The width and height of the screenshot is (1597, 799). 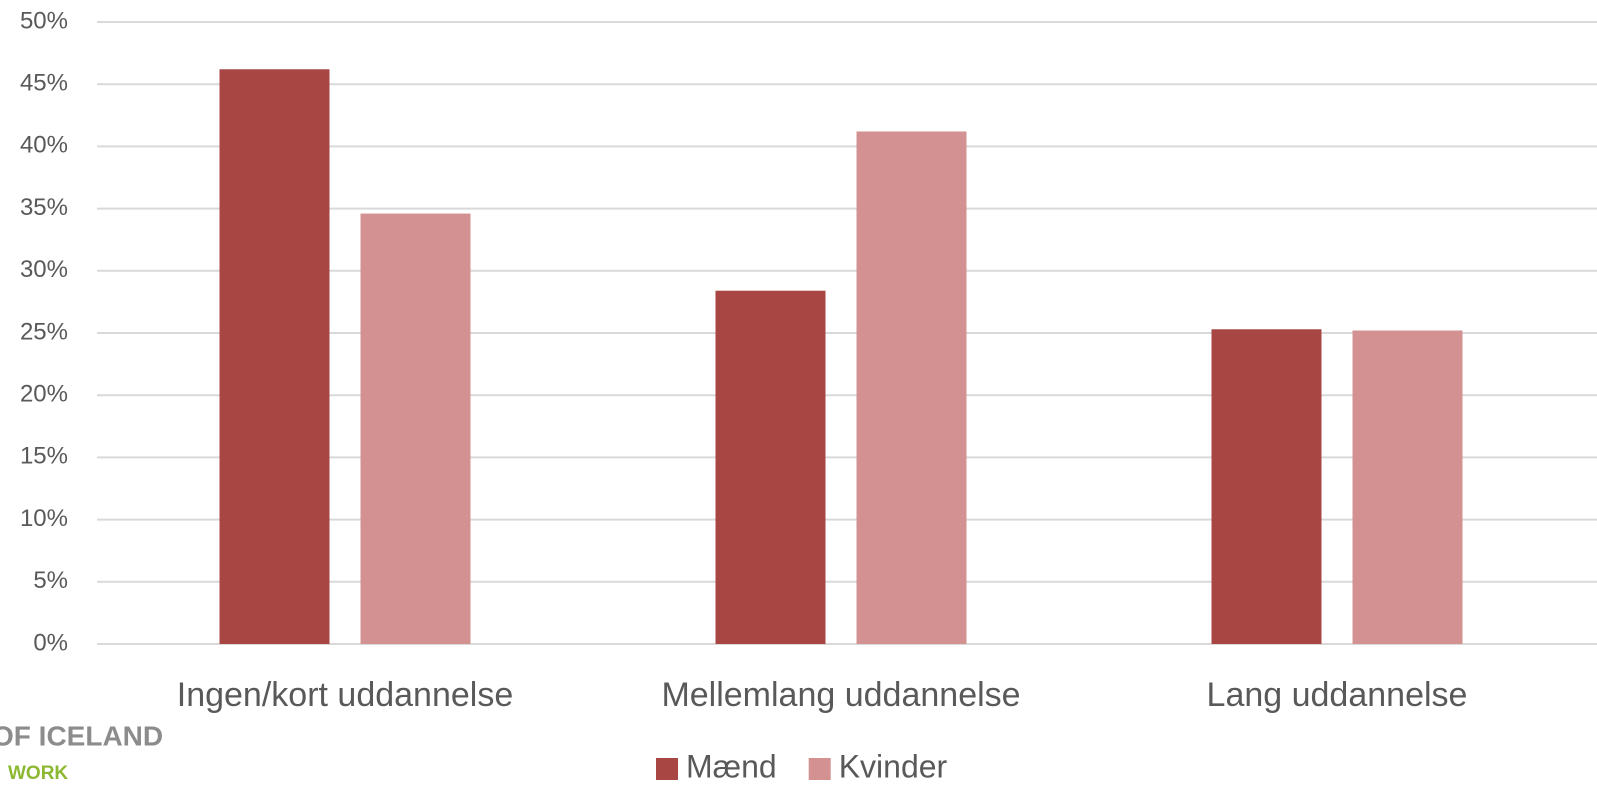 I want to click on y-tick-label: 30%, so click(x=44, y=269).